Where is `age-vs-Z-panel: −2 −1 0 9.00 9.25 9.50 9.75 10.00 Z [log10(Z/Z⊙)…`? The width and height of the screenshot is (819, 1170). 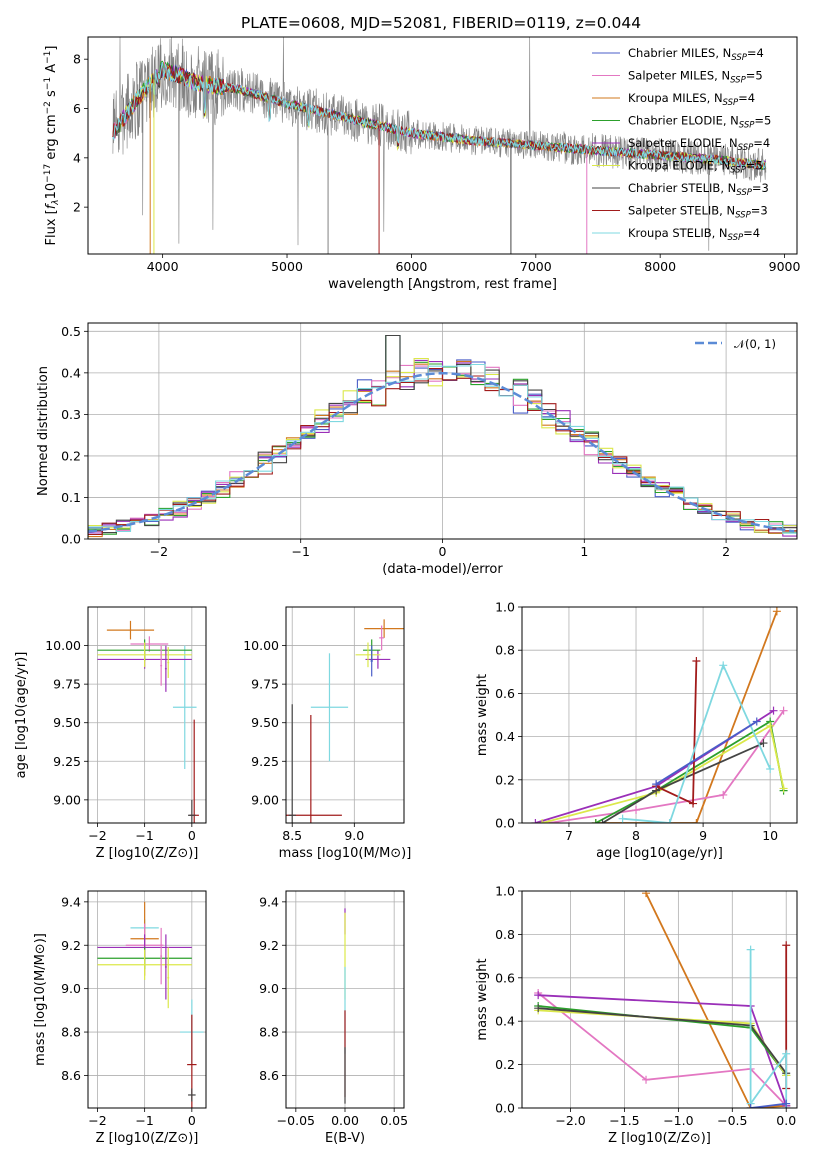 age-vs-Z-panel: −2 −1 0 9.00 9.25 9.50 9.75 10.00 Z [log10(Z/Z⊙)… is located at coordinates (110, 733).